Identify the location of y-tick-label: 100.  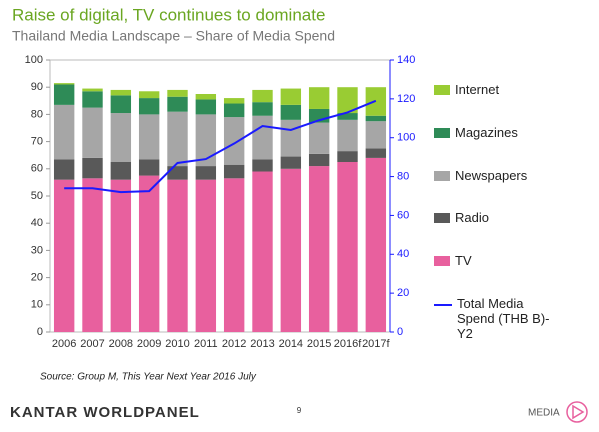
(34, 60).